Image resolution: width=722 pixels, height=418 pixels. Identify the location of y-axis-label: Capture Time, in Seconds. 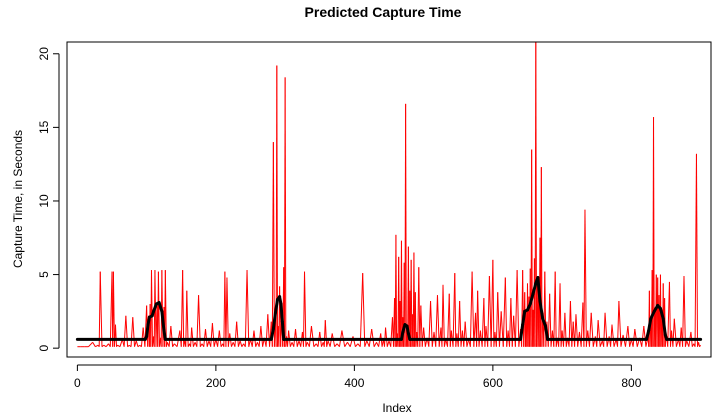
(18, 199).